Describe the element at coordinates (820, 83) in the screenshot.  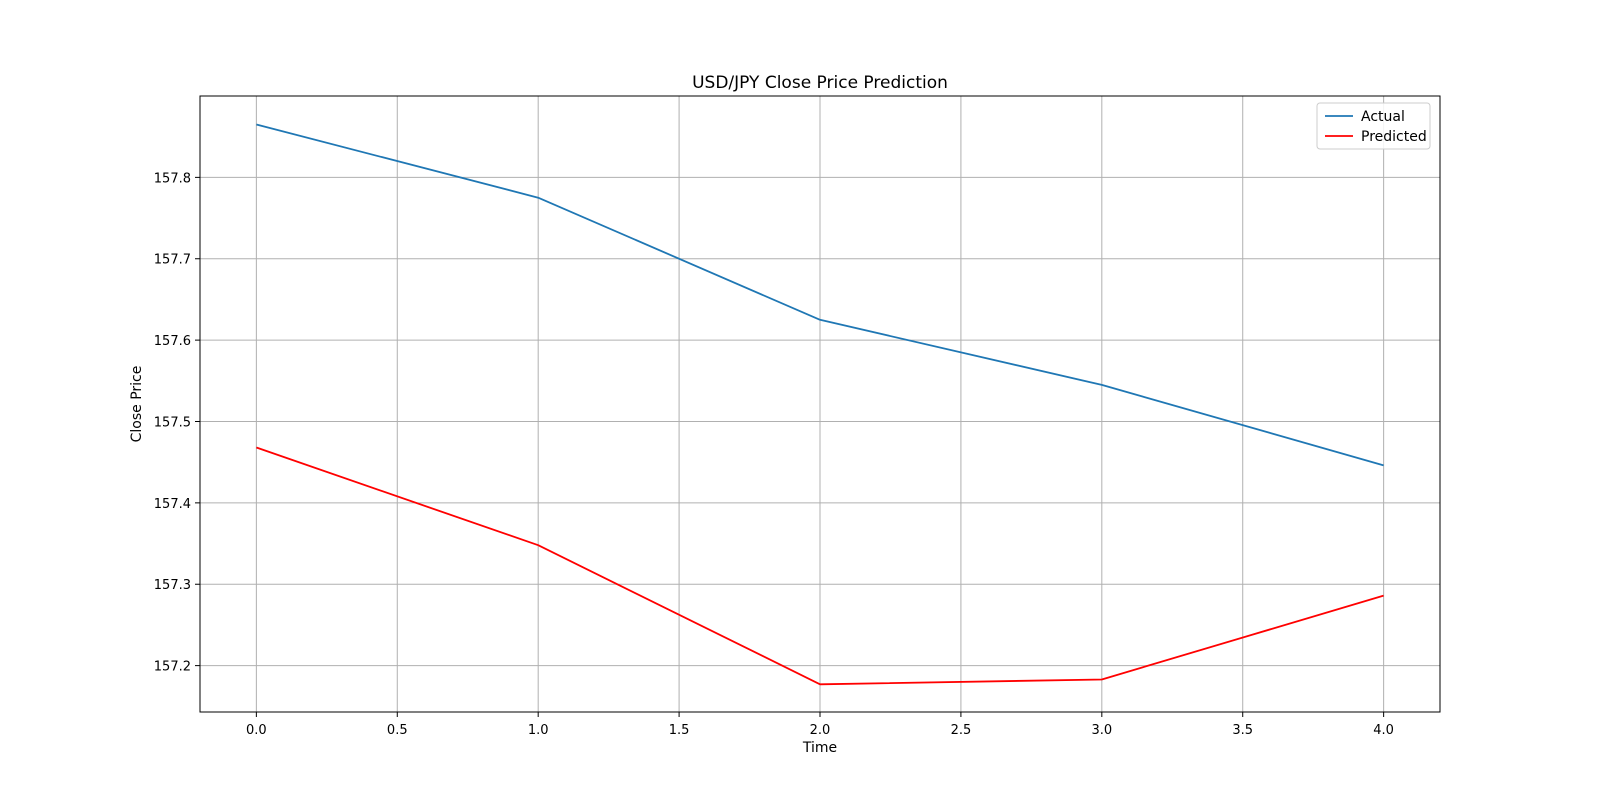
I see `chart-title: USD/JPY Close Price Prediction` at that location.